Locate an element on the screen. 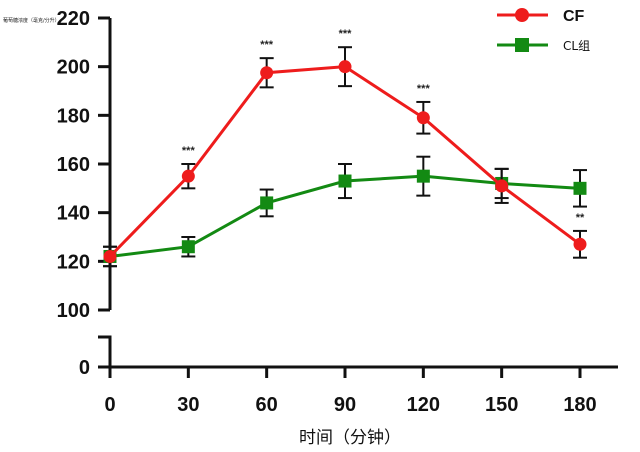 The width and height of the screenshot is (640, 452). x-tick-label: 180 is located at coordinates (579, 405).